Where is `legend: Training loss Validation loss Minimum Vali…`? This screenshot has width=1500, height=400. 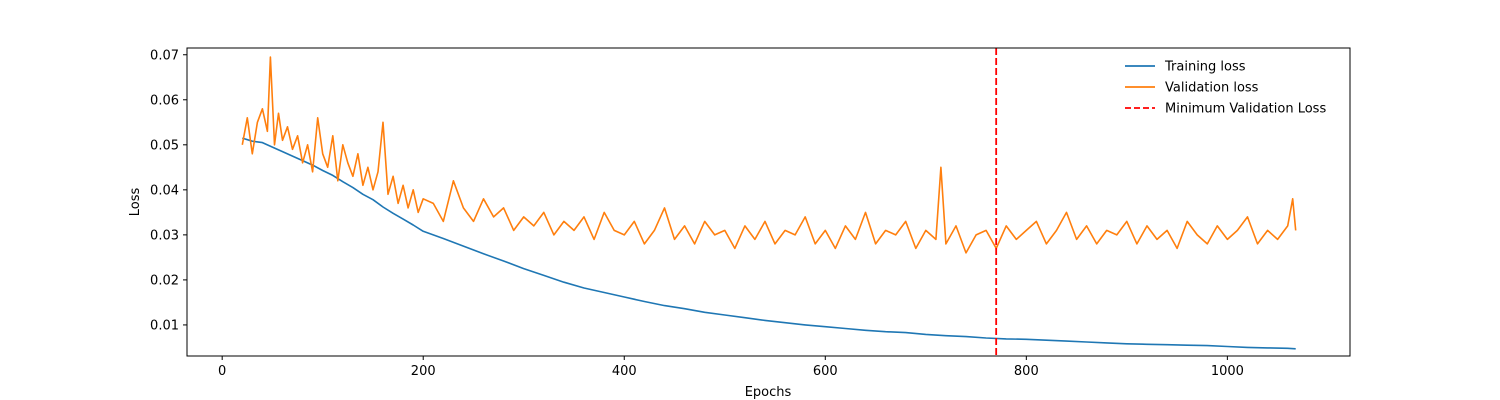 legend: Training loss Validation loss Minimum Vali… is located at coordinates (1225, 88).